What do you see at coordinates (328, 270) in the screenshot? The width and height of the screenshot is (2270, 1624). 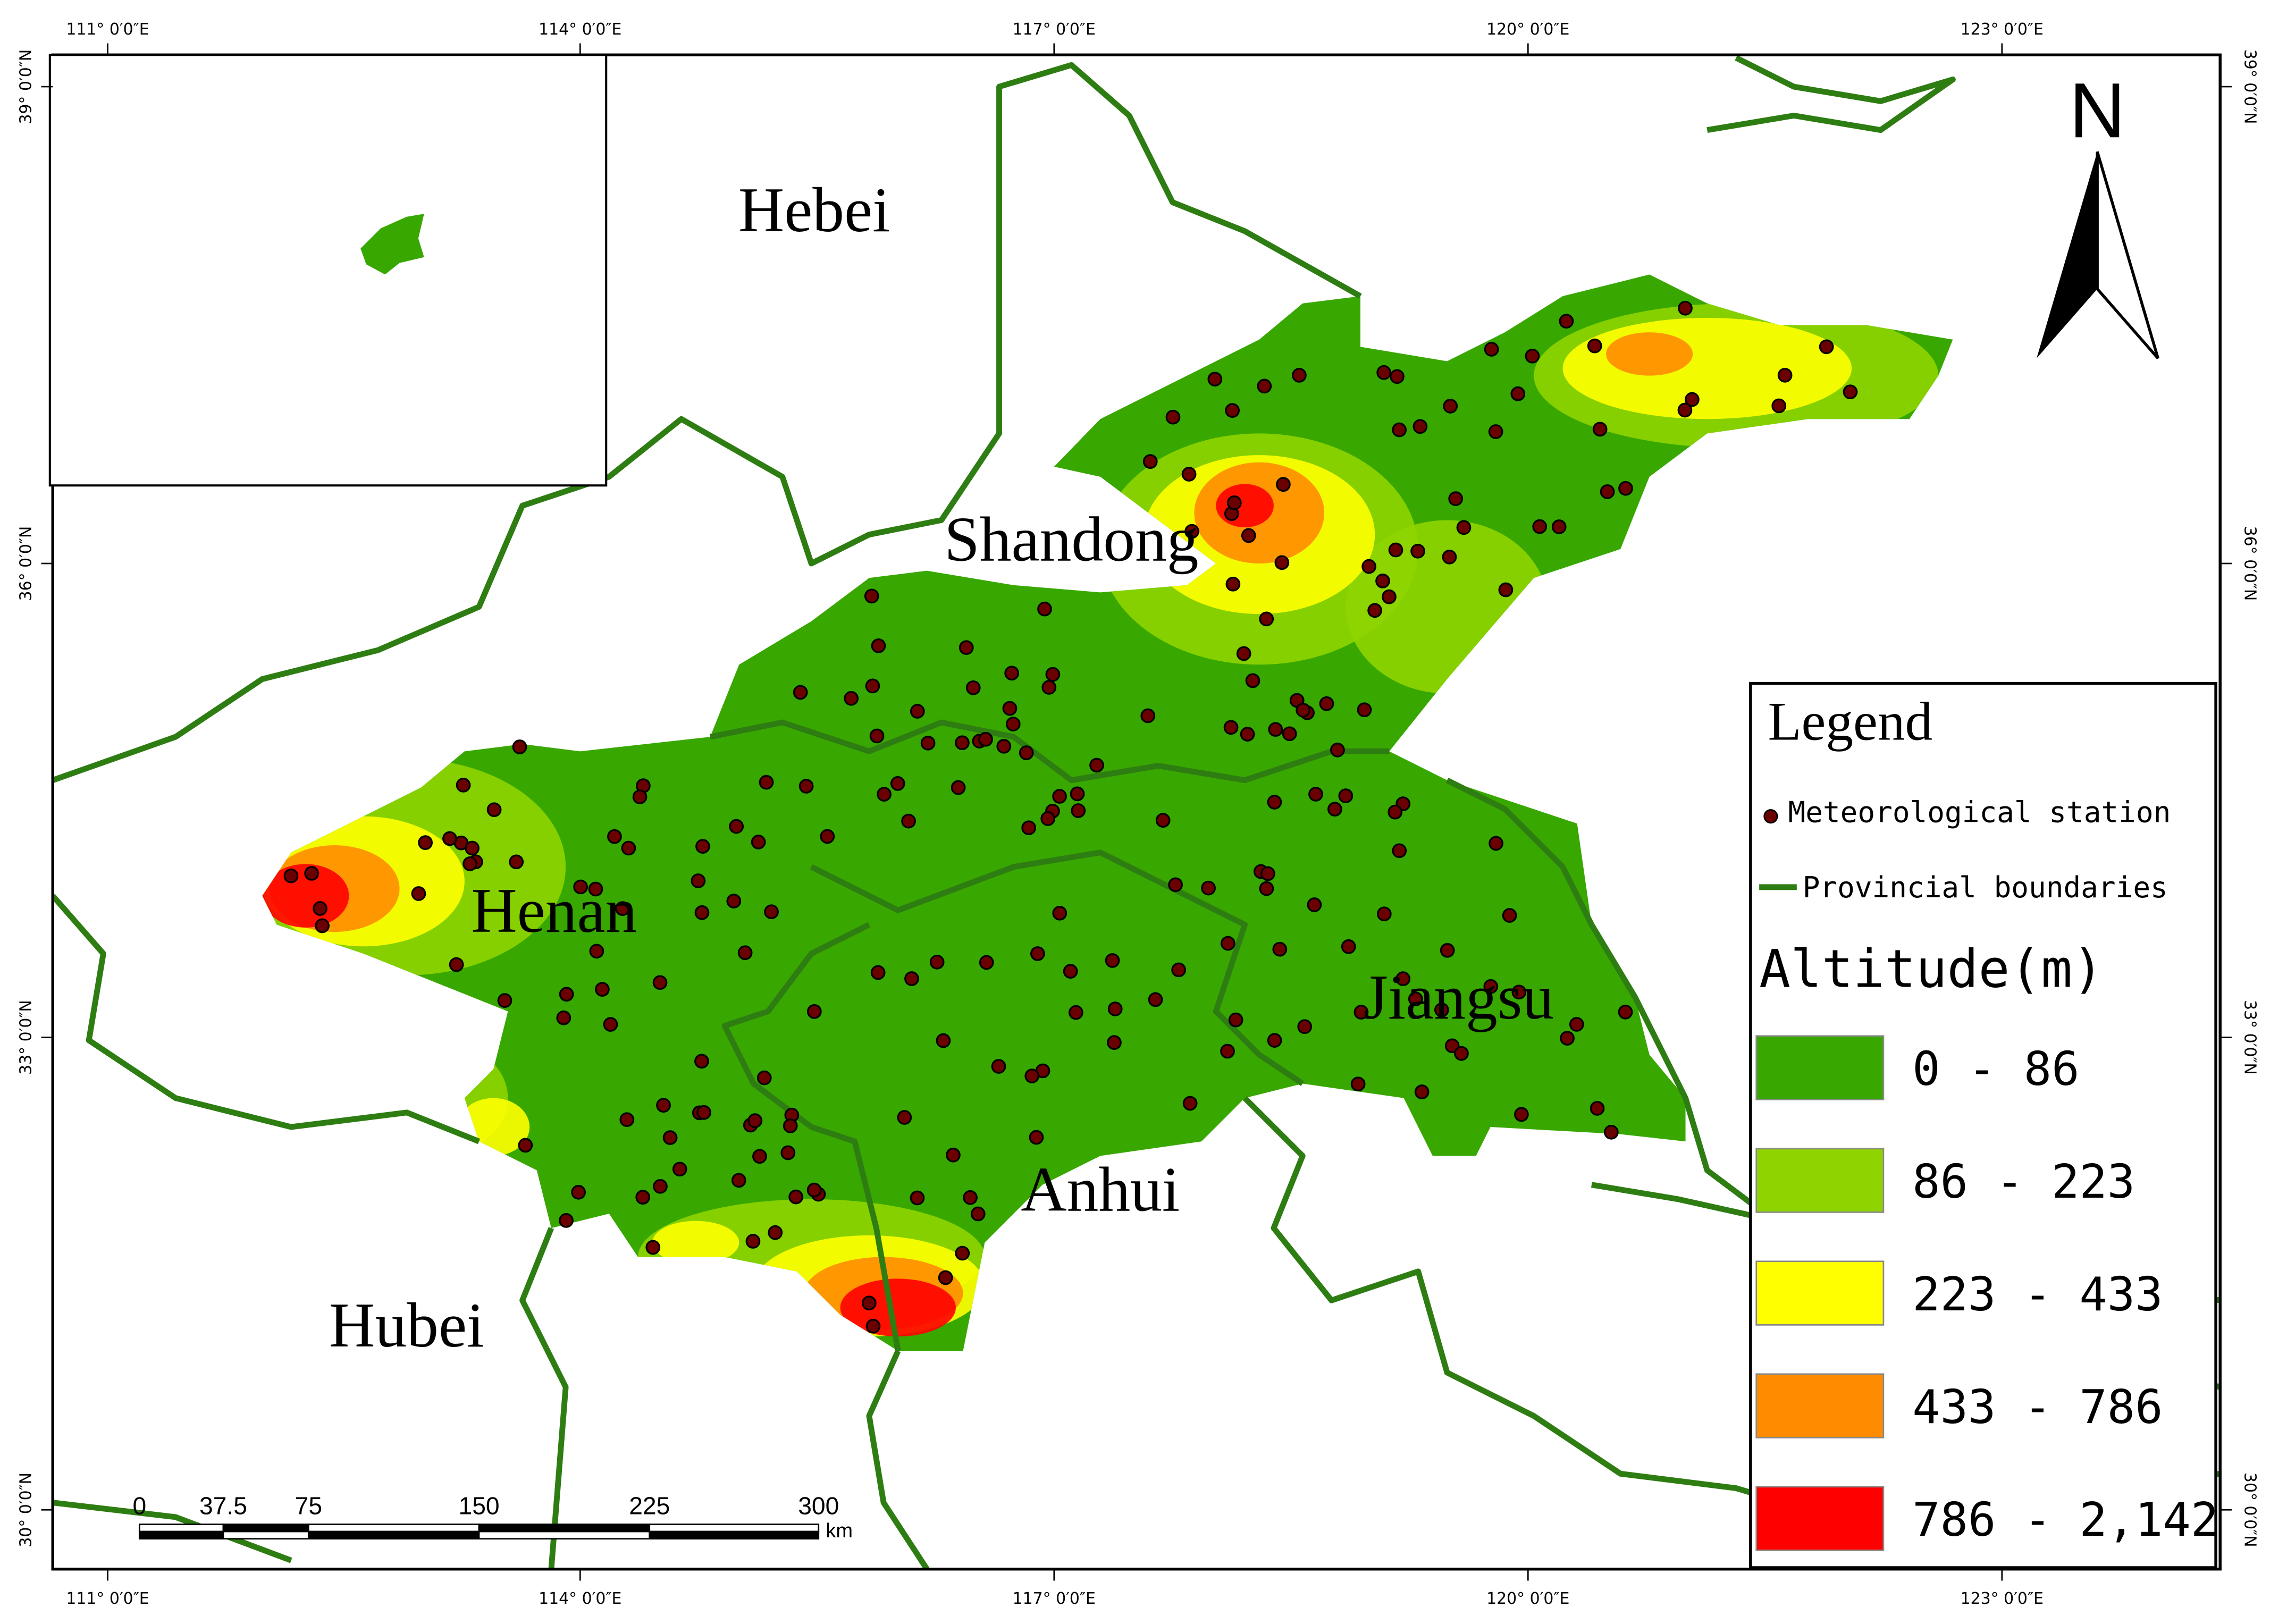 I see `inset-map` at bounding box center [328, 270].